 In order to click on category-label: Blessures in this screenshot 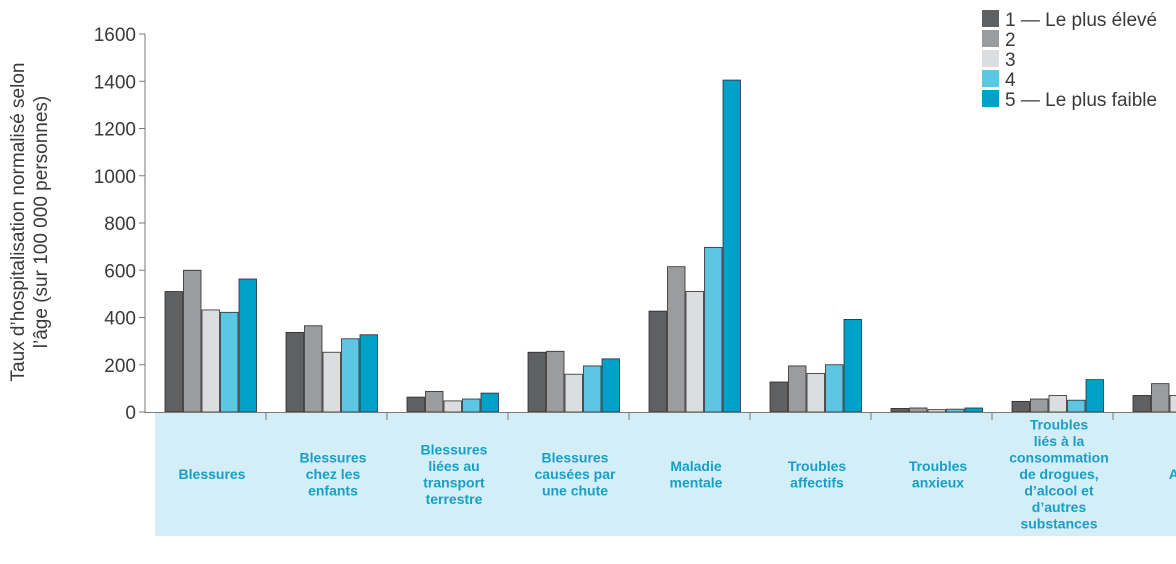, I will do `click(212, 474)`.